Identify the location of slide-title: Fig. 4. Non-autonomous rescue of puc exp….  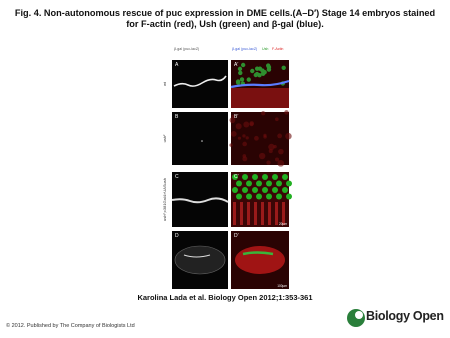
(225, 18).